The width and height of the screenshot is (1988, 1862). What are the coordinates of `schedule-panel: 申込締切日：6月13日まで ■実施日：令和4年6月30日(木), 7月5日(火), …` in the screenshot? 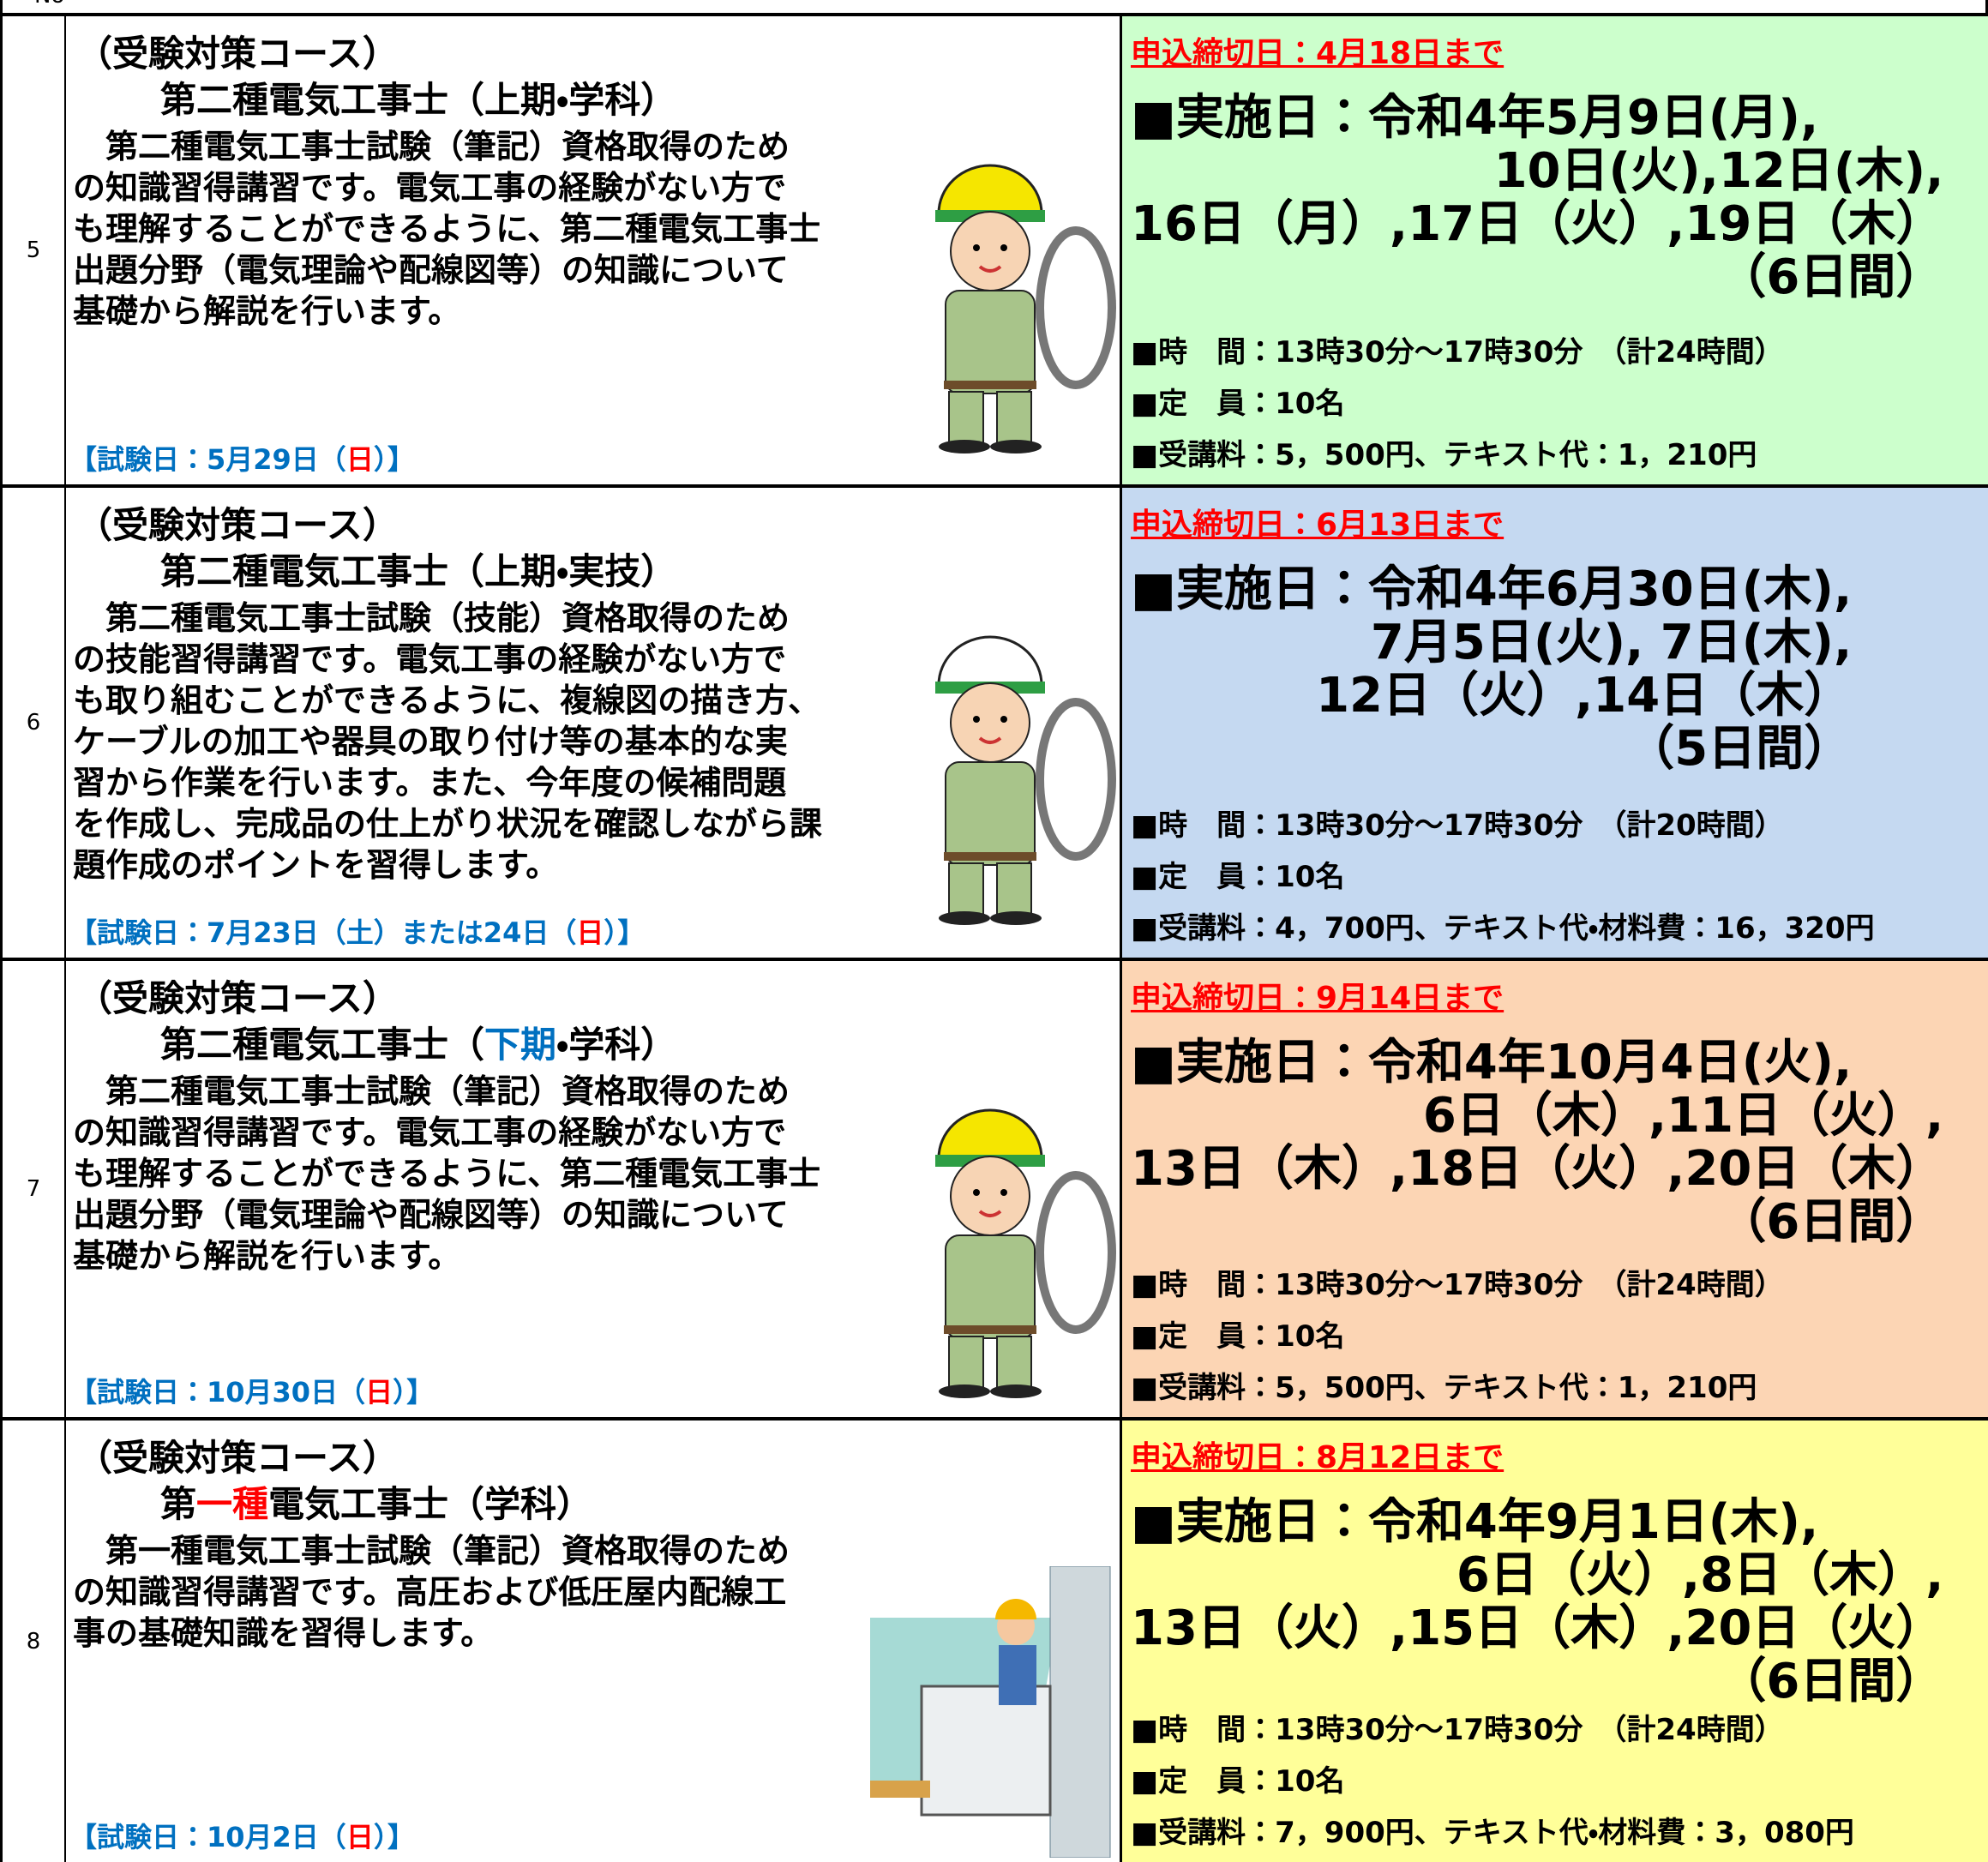 It's located at (1555, 723).